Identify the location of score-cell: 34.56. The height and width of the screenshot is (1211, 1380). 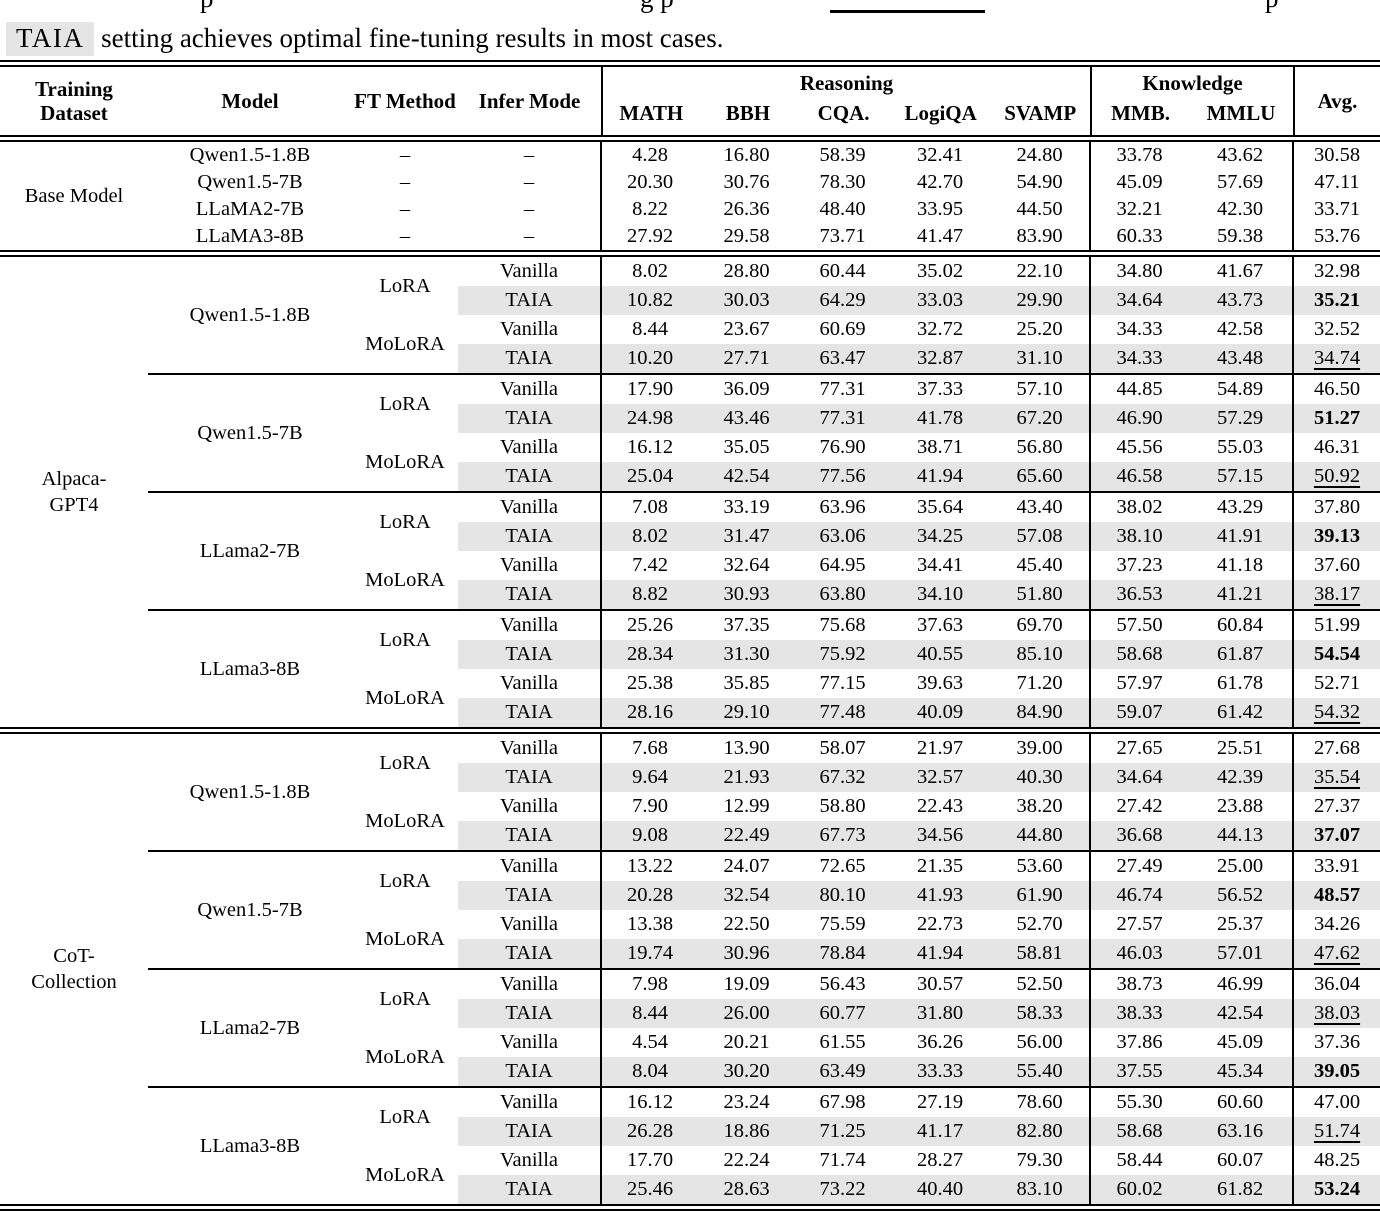
(940, 836).